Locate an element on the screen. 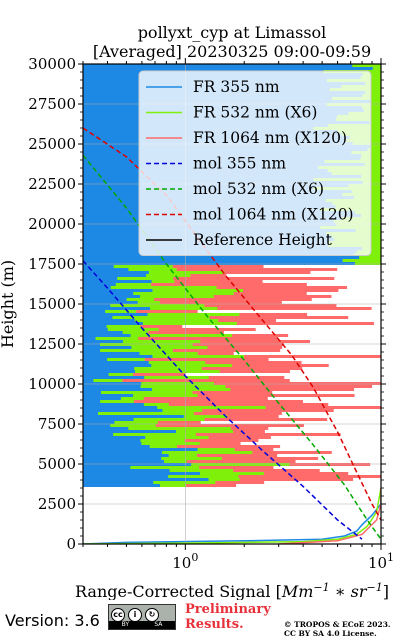  x-axis-label: Range-Corrected Signal [Mm−1 ∗ sr−1] is located at coordinates (232, 590).